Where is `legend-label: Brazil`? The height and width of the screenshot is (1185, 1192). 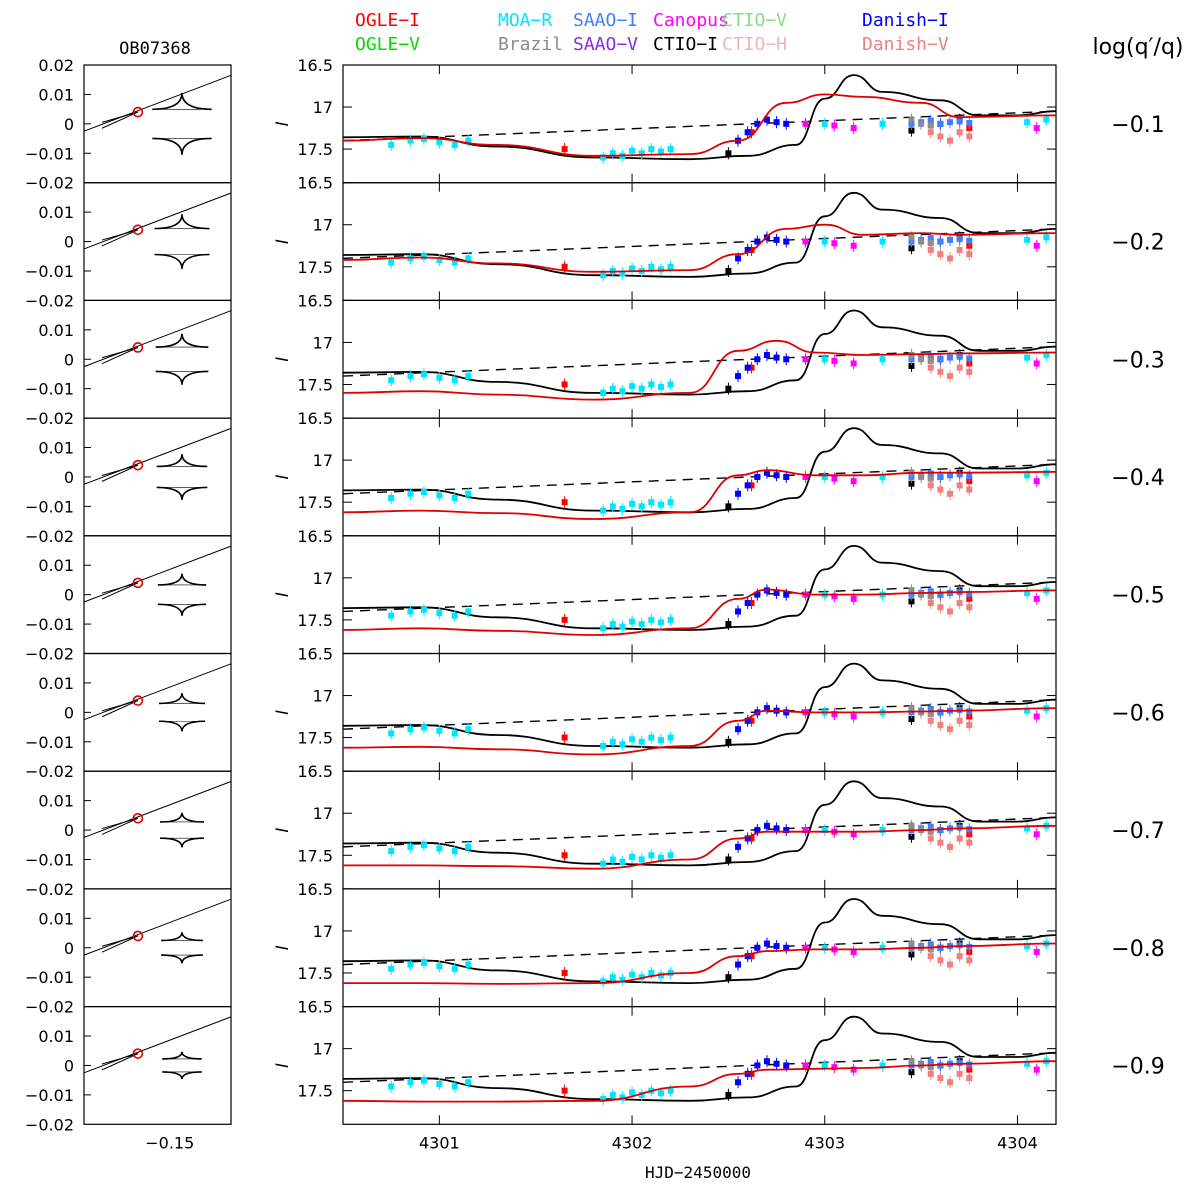
legend-label: Brazil is located at coordinates (530, 44).